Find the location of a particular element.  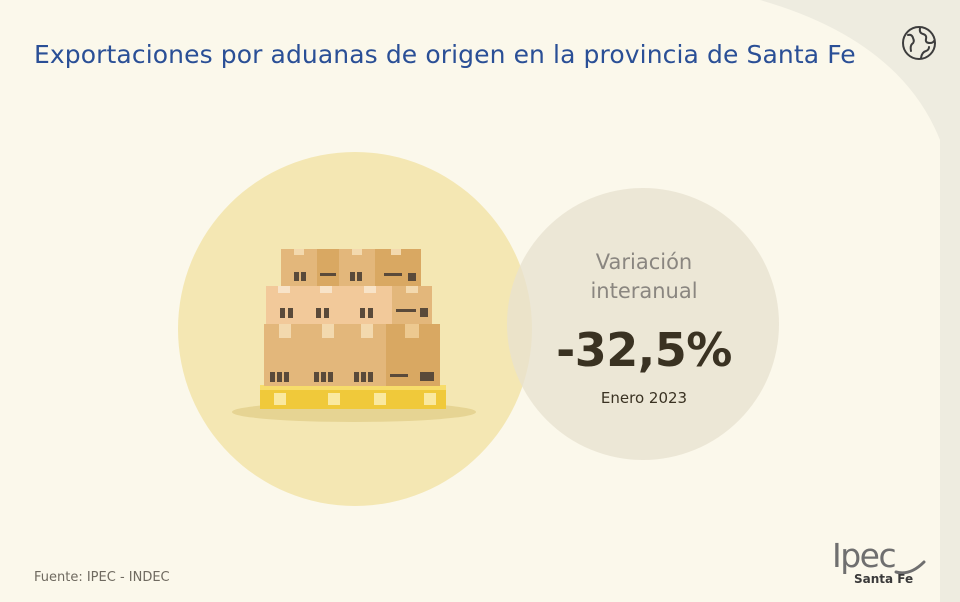

logo-wordmark: Ipec is located at coordinates (864, 555).